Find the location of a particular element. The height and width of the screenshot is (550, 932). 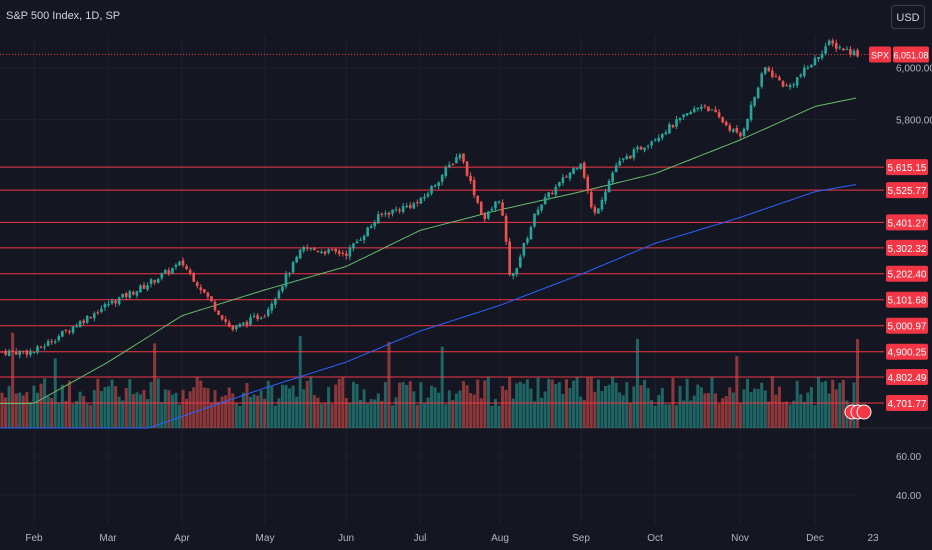

symbol-title: S&P 500 Index, 1D, SP is located at coordinates (63, 16).